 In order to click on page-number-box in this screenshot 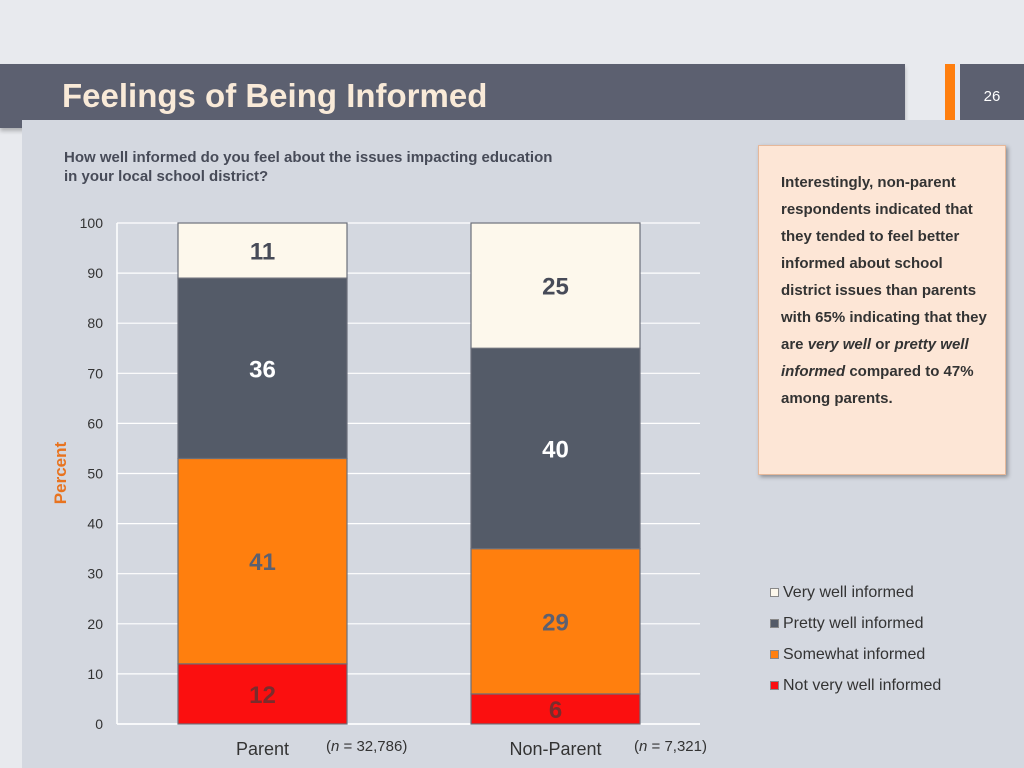, I will do `click(992, 92)`.